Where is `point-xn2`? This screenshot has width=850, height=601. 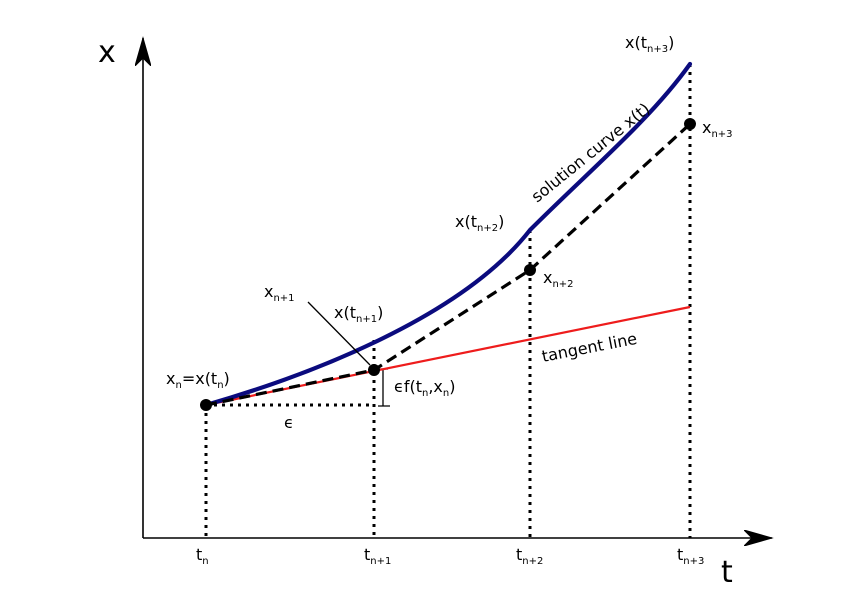
point-xn2 is located at coordinates (530, 270).